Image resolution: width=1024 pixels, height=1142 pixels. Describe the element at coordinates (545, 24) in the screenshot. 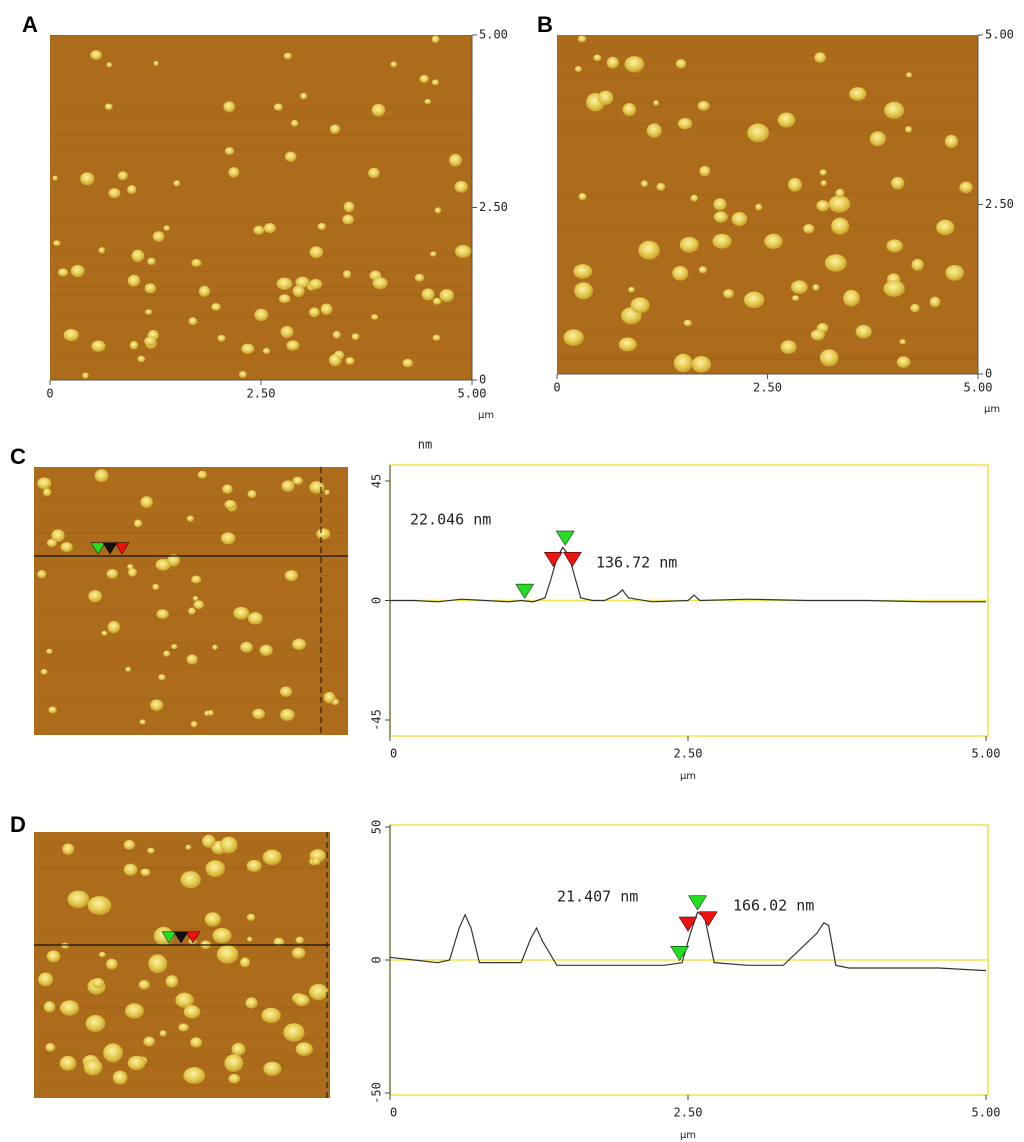

I see `panel-label: B` at that location.